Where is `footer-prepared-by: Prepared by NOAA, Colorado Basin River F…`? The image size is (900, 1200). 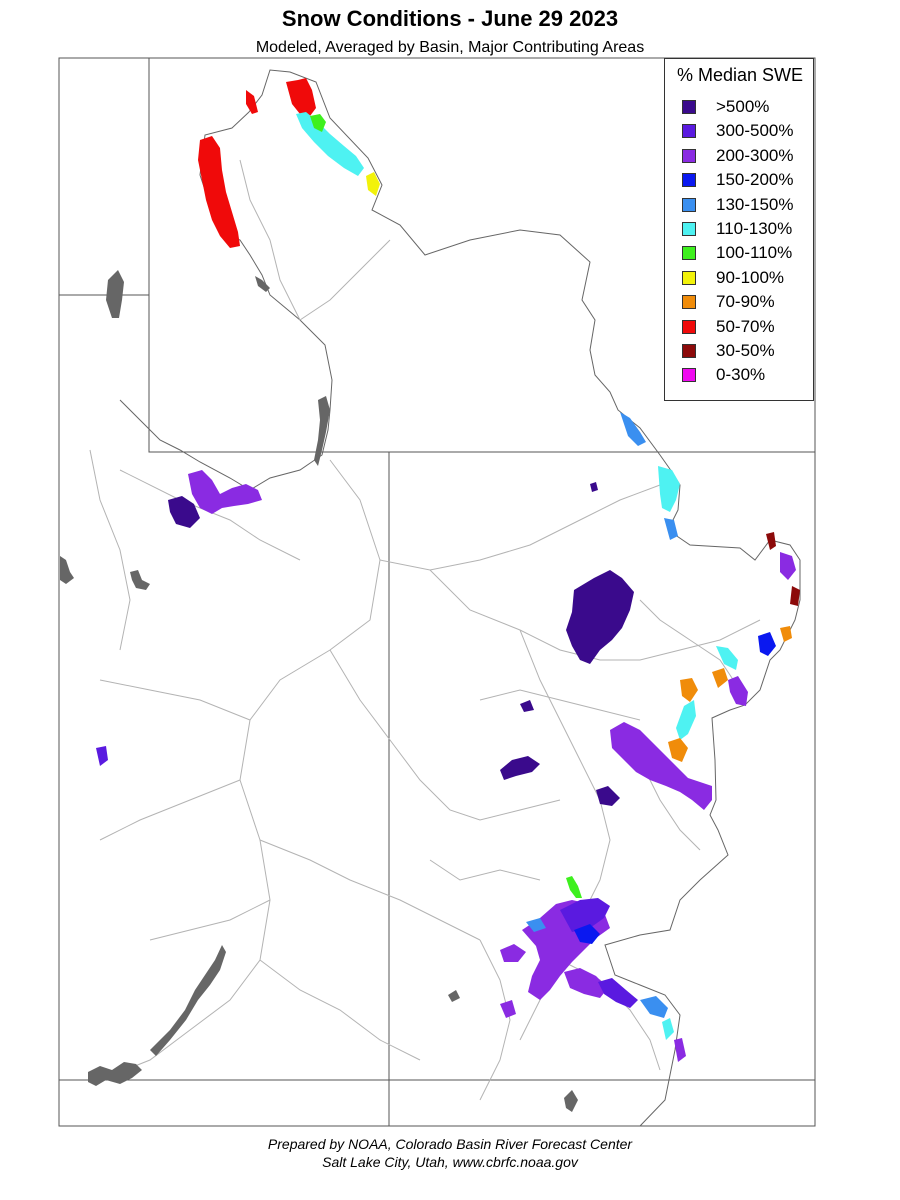 footer-prepared-by: Prepared by NOAA, Colorado Basin River F… is located at coordinates (450, 1144).